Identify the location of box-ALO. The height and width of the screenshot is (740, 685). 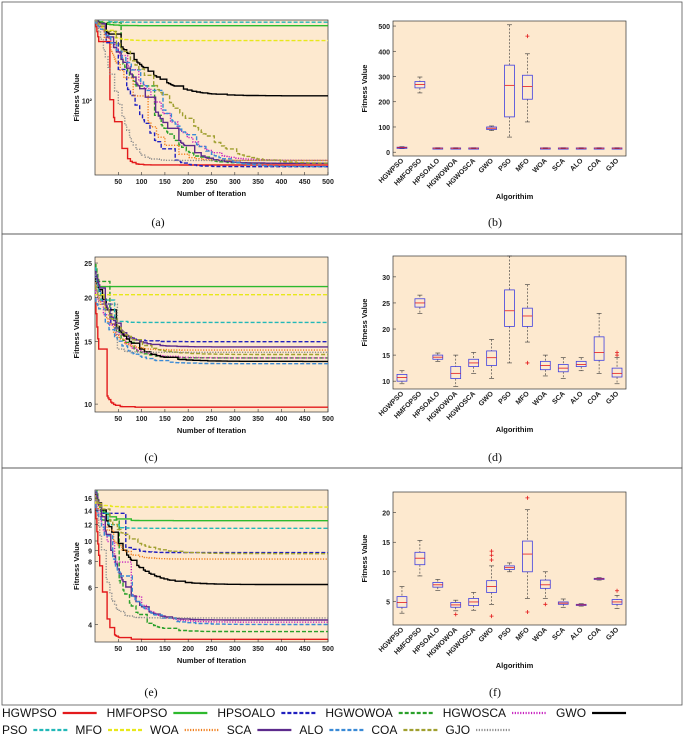
(581, 364).